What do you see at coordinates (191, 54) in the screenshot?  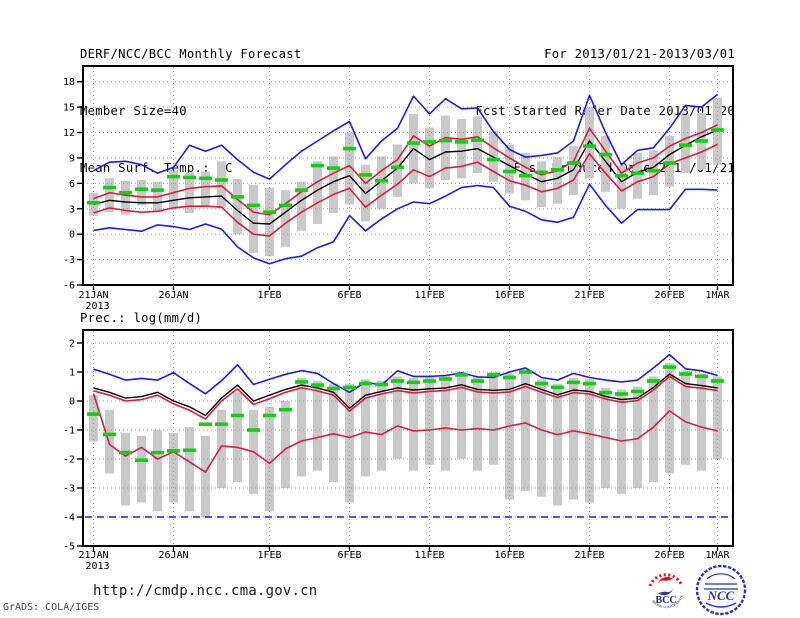 I see `page-title: DERF/NCC/BCC Monthly Forecast` at bounding box center [191, 54].